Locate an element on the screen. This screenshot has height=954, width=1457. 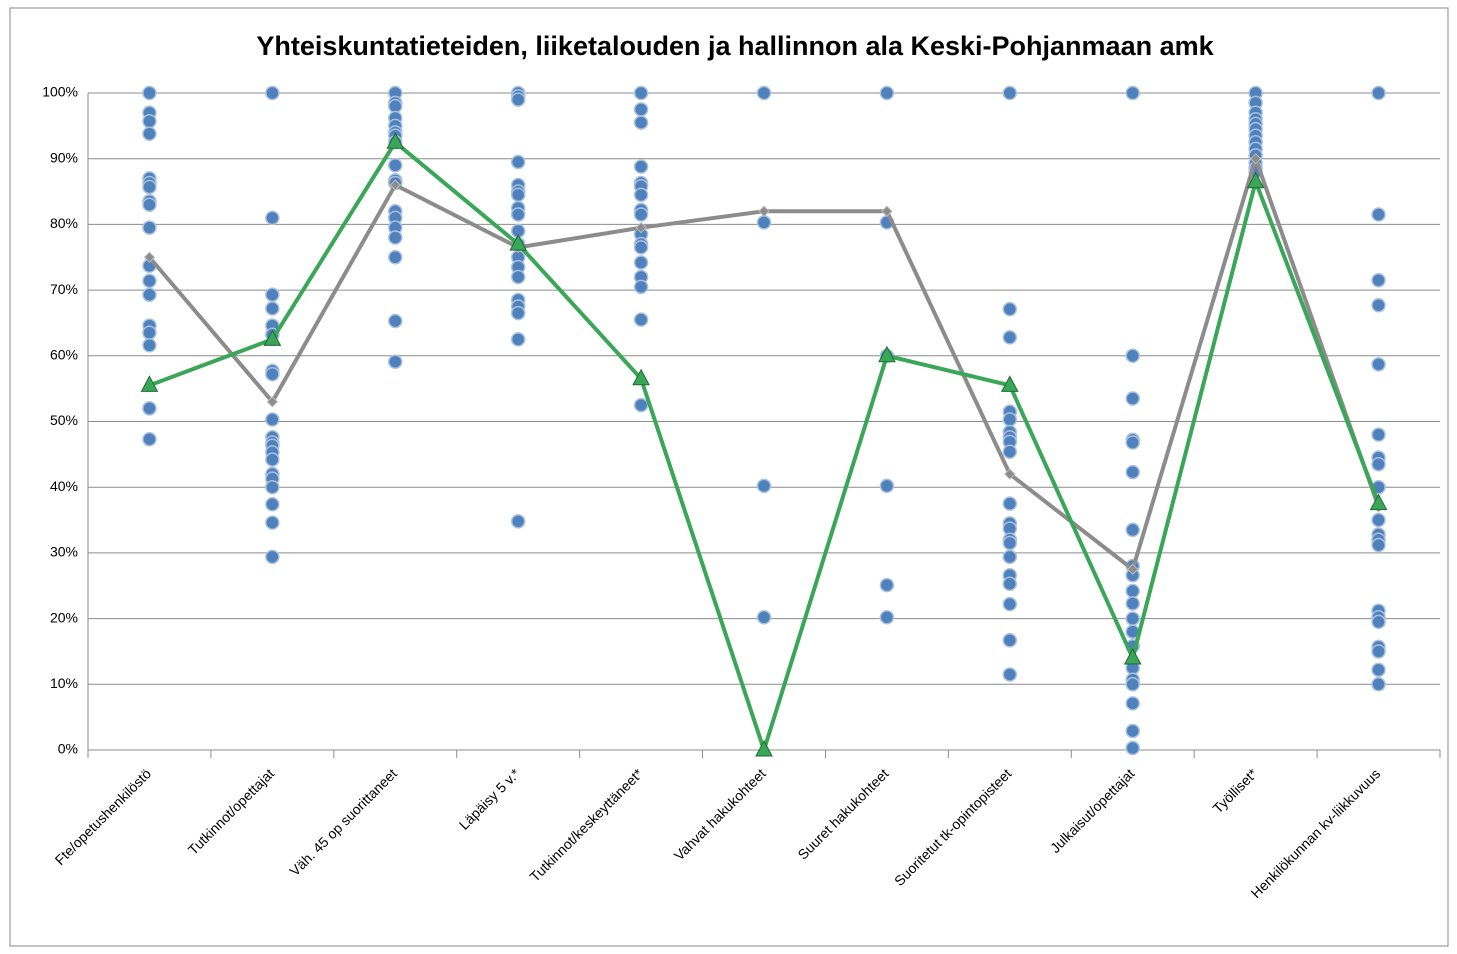
y-tick-label: 100% is located at coordinates (60, 92).